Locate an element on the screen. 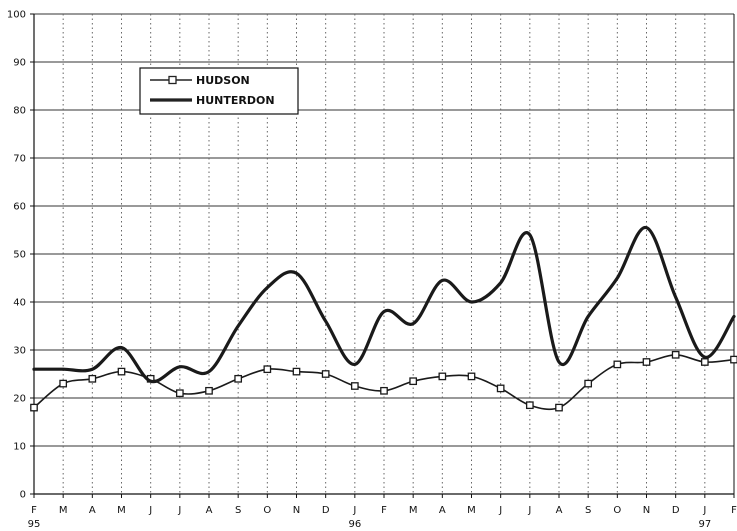 This screenshot has height=531, width=737. legend-marker-hudson is located at coordinates (172, 80).